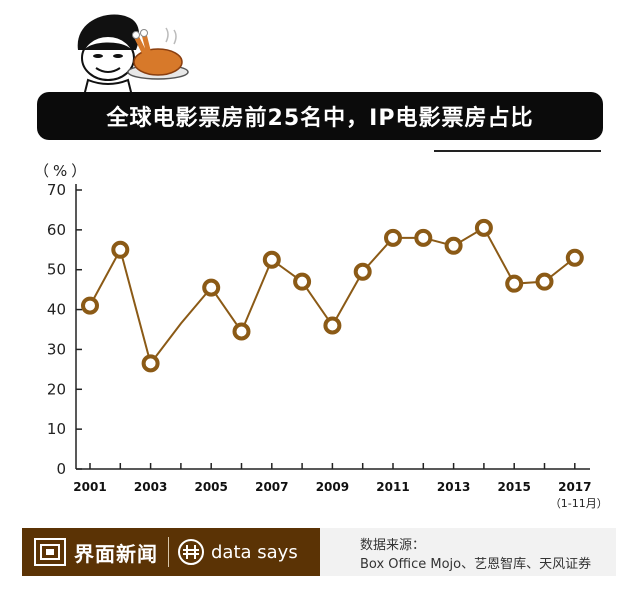 This screenshot has height=597, width=640. Describe the element at coordinates (150, 487) in the screenshot. I see `x-tick-label: 2003` at that location.